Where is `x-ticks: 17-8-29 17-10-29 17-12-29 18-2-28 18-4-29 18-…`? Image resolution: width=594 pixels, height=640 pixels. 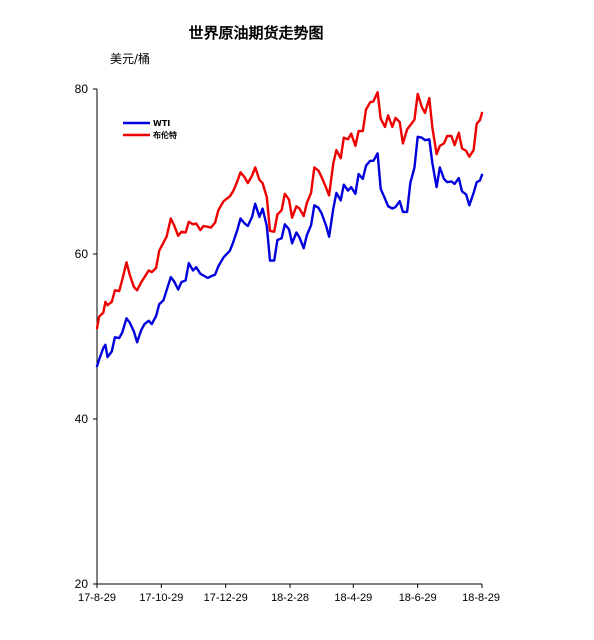 x-ticks: 17-8-29 17-10-29 17-12-29 18-2-28 18-4-29 18-… is located at coordinates (289, 594).